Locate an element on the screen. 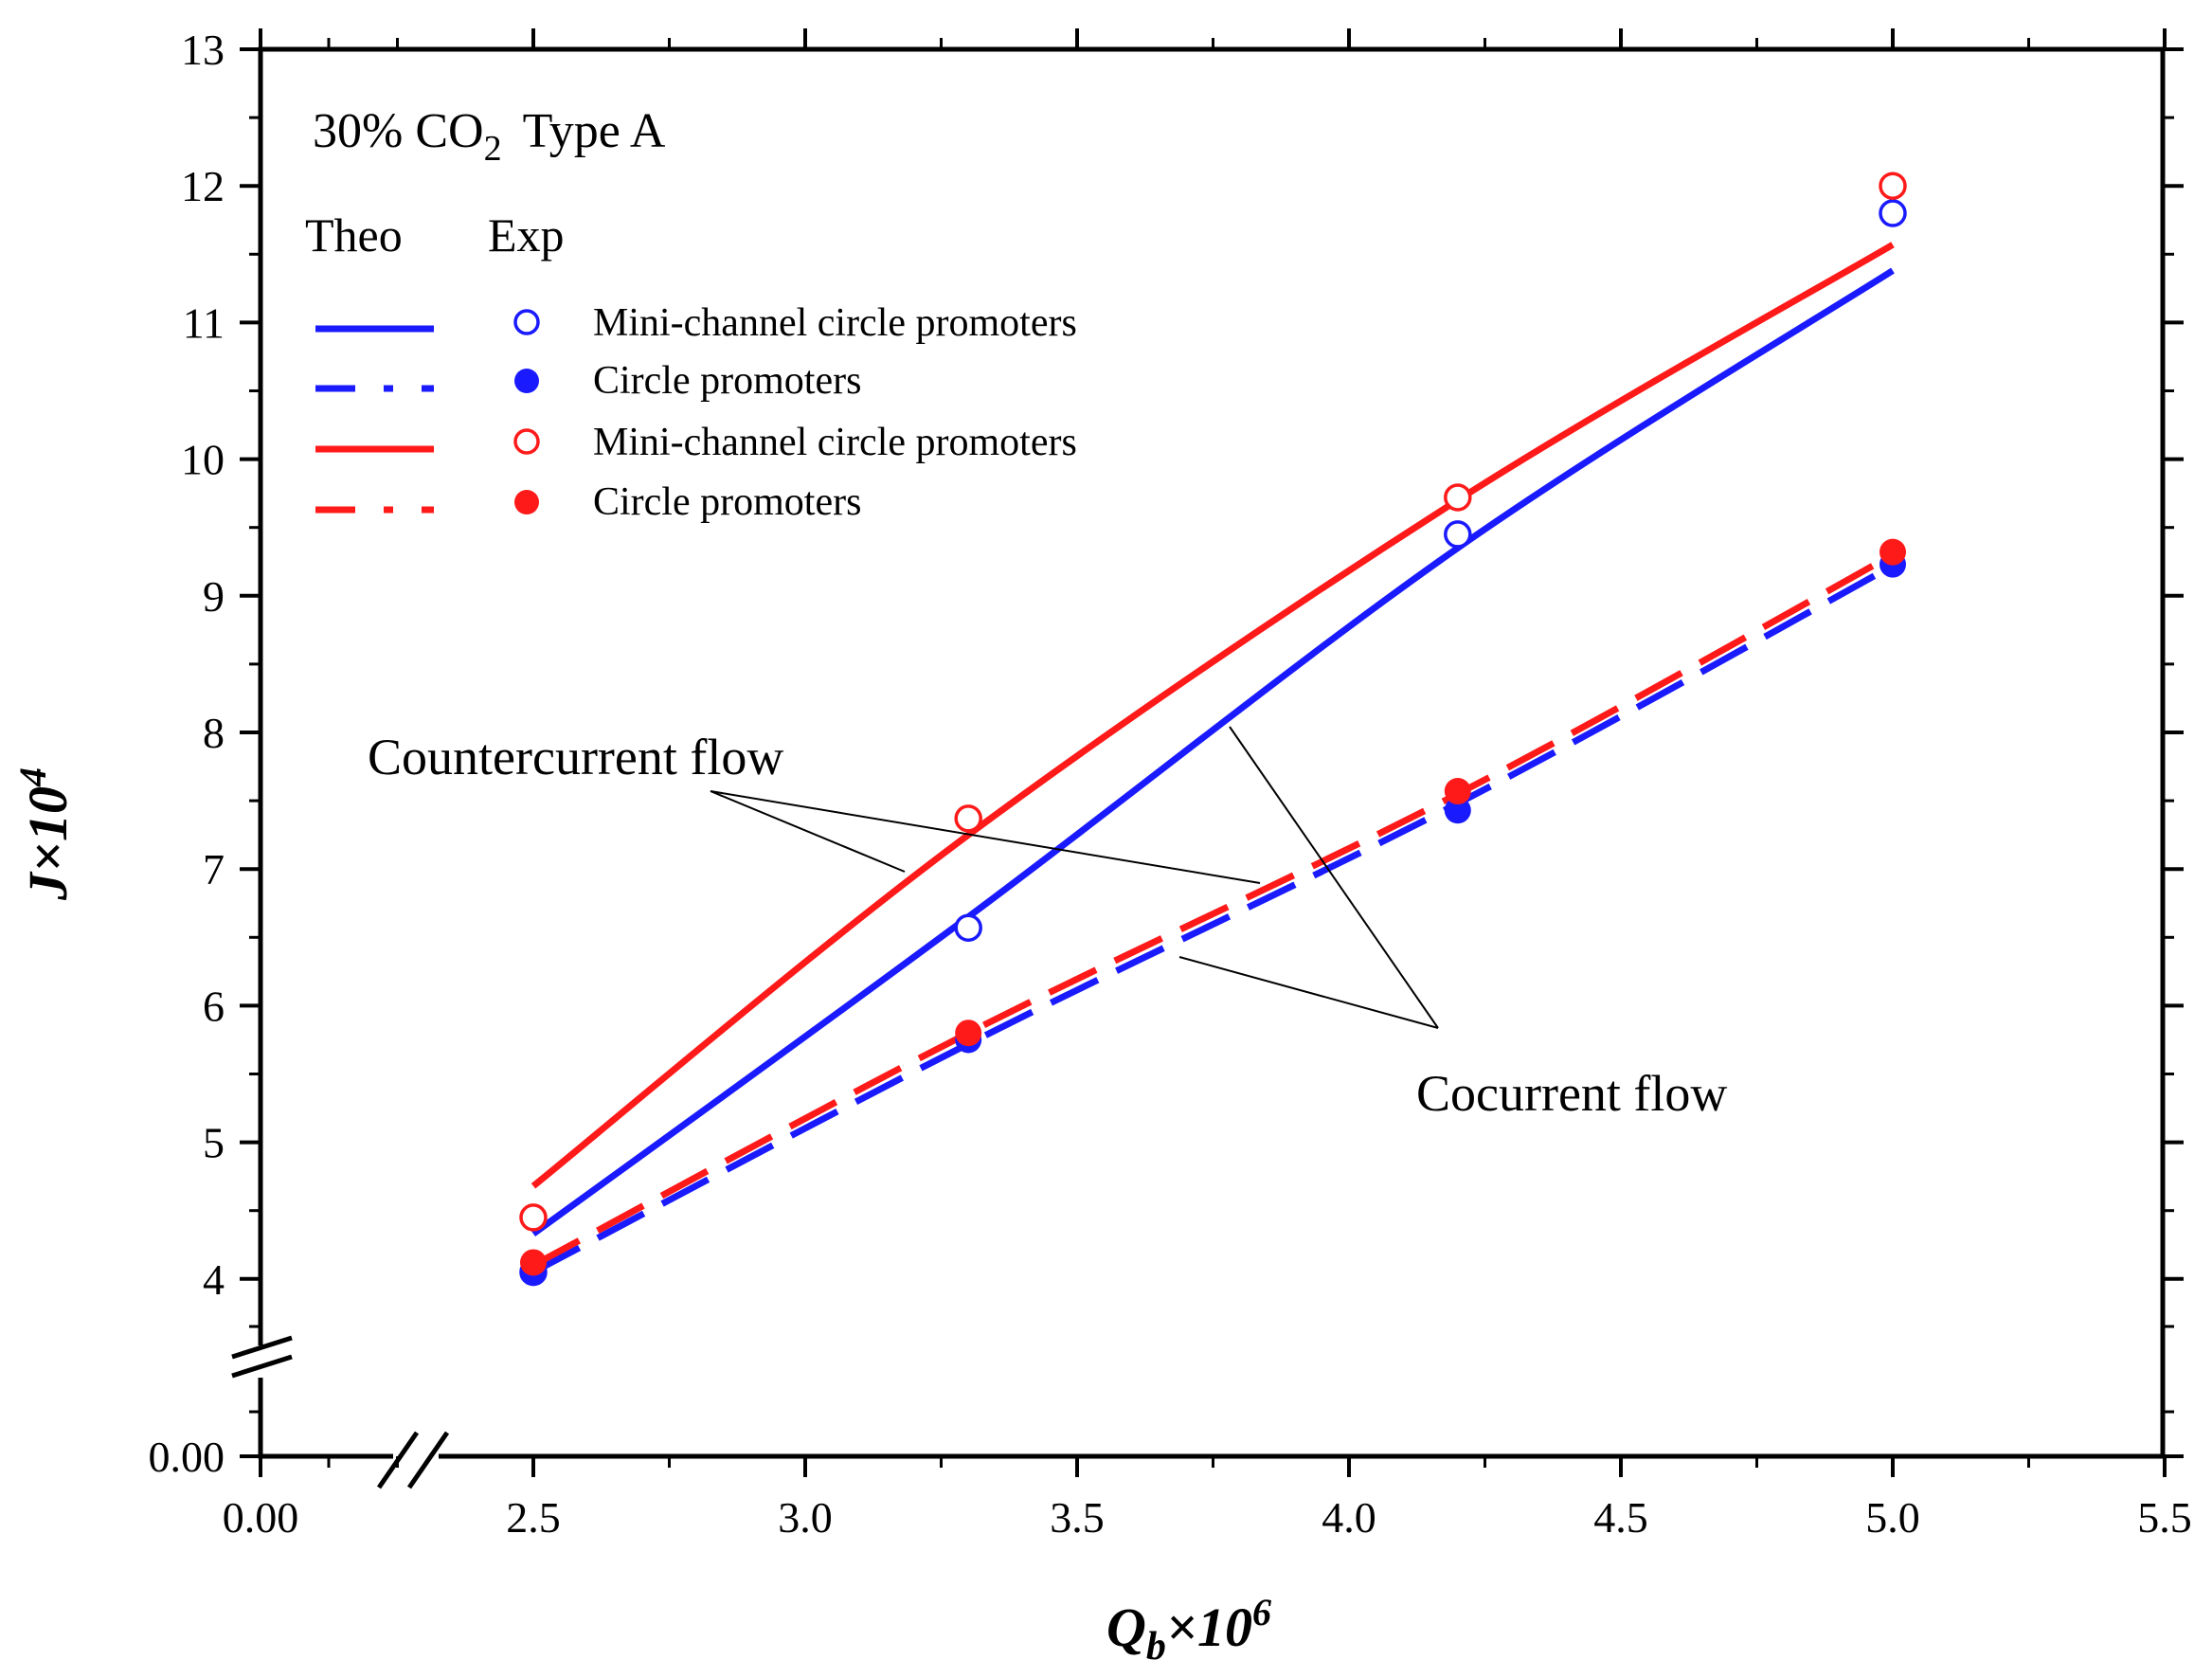 The image size is (2212, 1678). title-tail: Type A is located at coordinates (594, 131).